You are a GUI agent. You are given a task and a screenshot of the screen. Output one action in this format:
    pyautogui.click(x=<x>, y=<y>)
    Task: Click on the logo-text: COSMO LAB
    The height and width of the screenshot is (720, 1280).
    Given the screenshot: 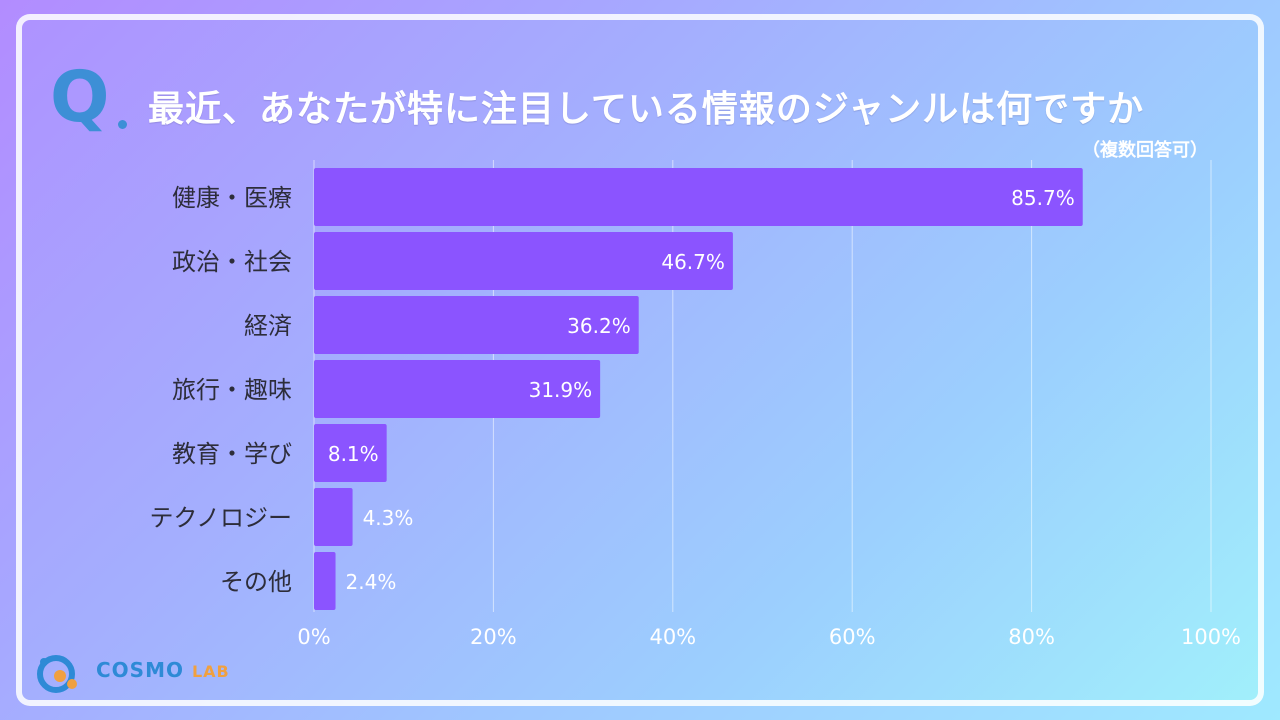 What is the action you would take?
    pyautogui.click(x=163, y=670)
    